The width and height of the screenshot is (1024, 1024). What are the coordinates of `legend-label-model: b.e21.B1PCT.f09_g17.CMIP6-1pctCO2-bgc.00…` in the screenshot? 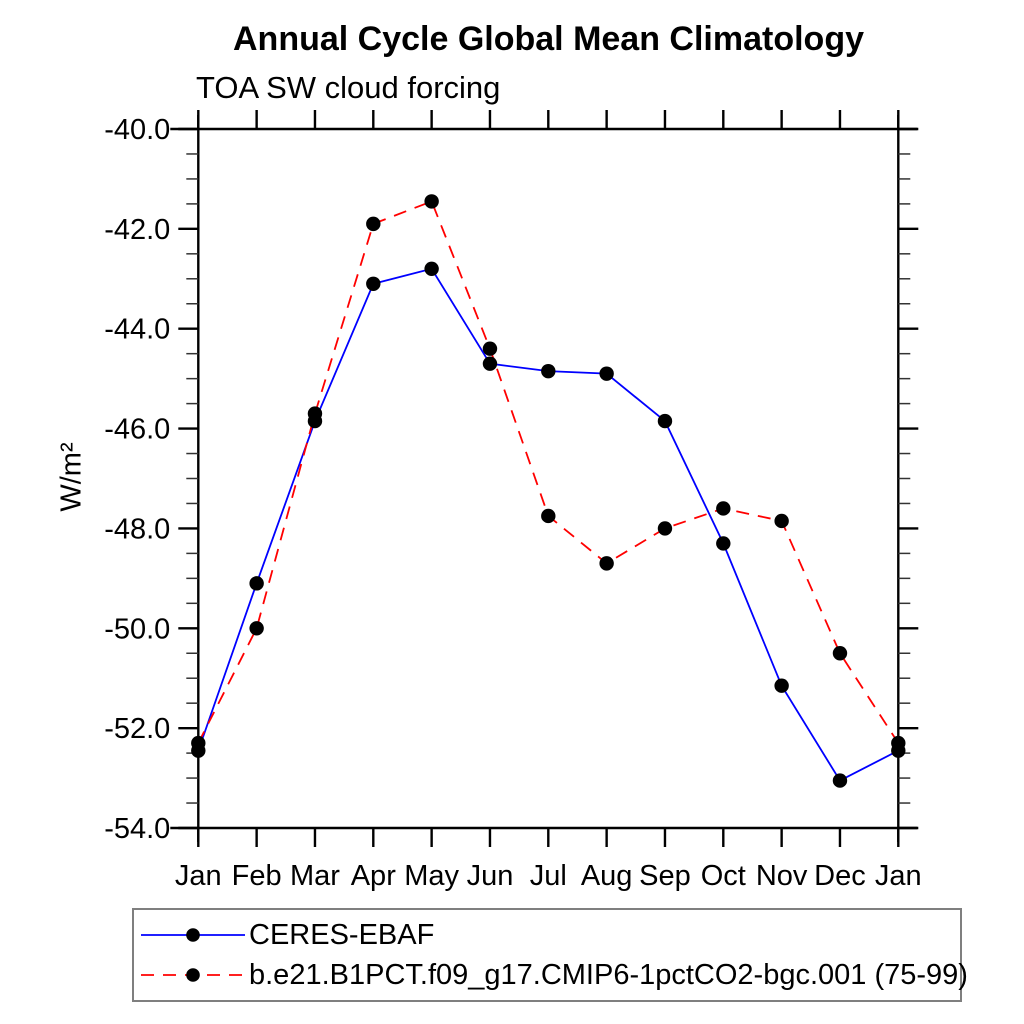 It's located at (608, 974).